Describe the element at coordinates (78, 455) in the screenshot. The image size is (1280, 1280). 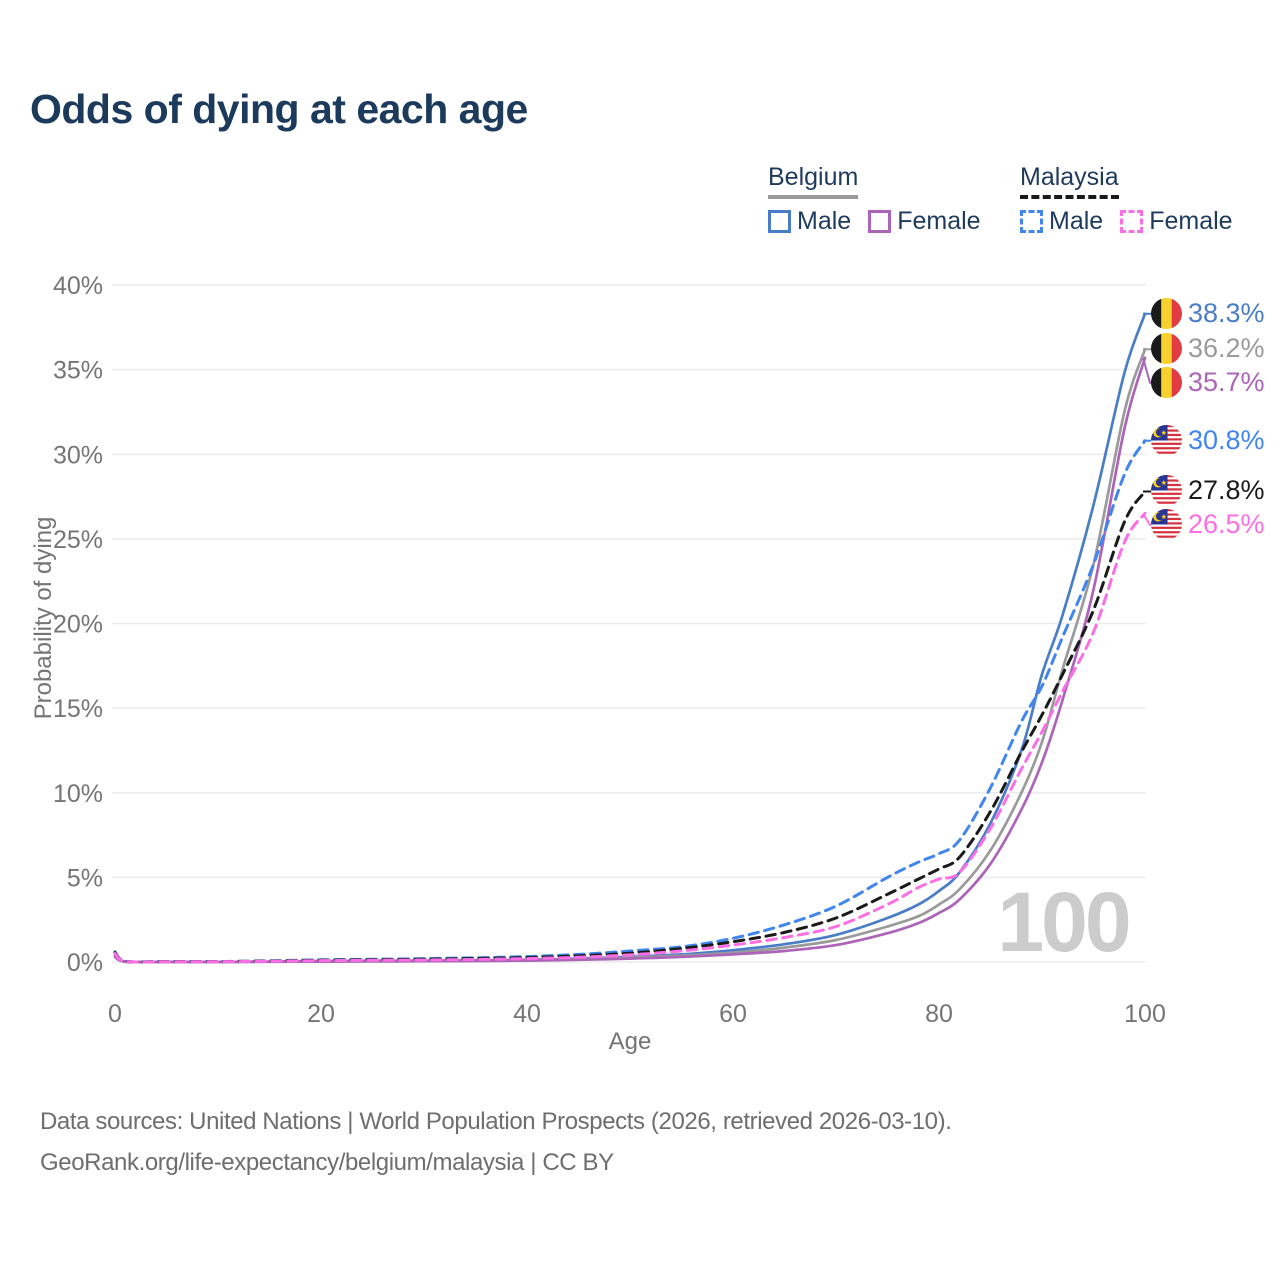
I see `y-tick-label: 30%` at that location.